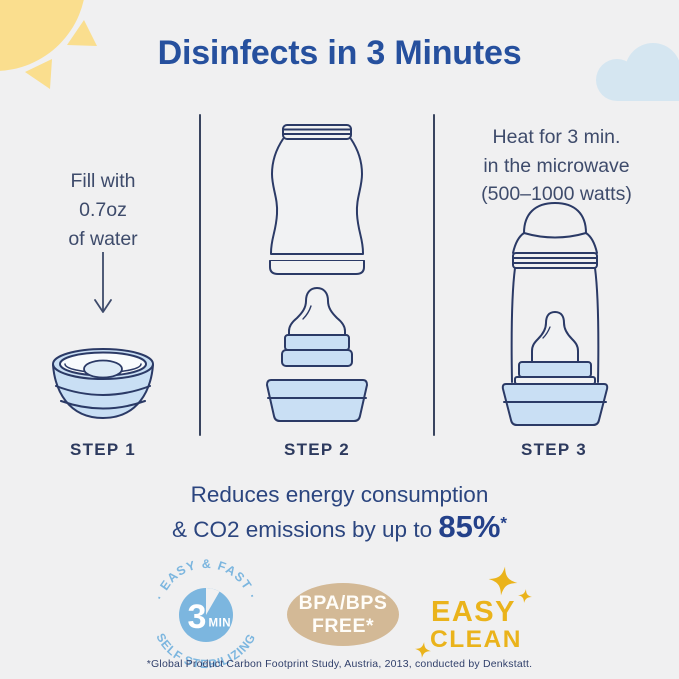  I want to click on bpa-badge-line1: BPA/BPS, so click(343, 602).